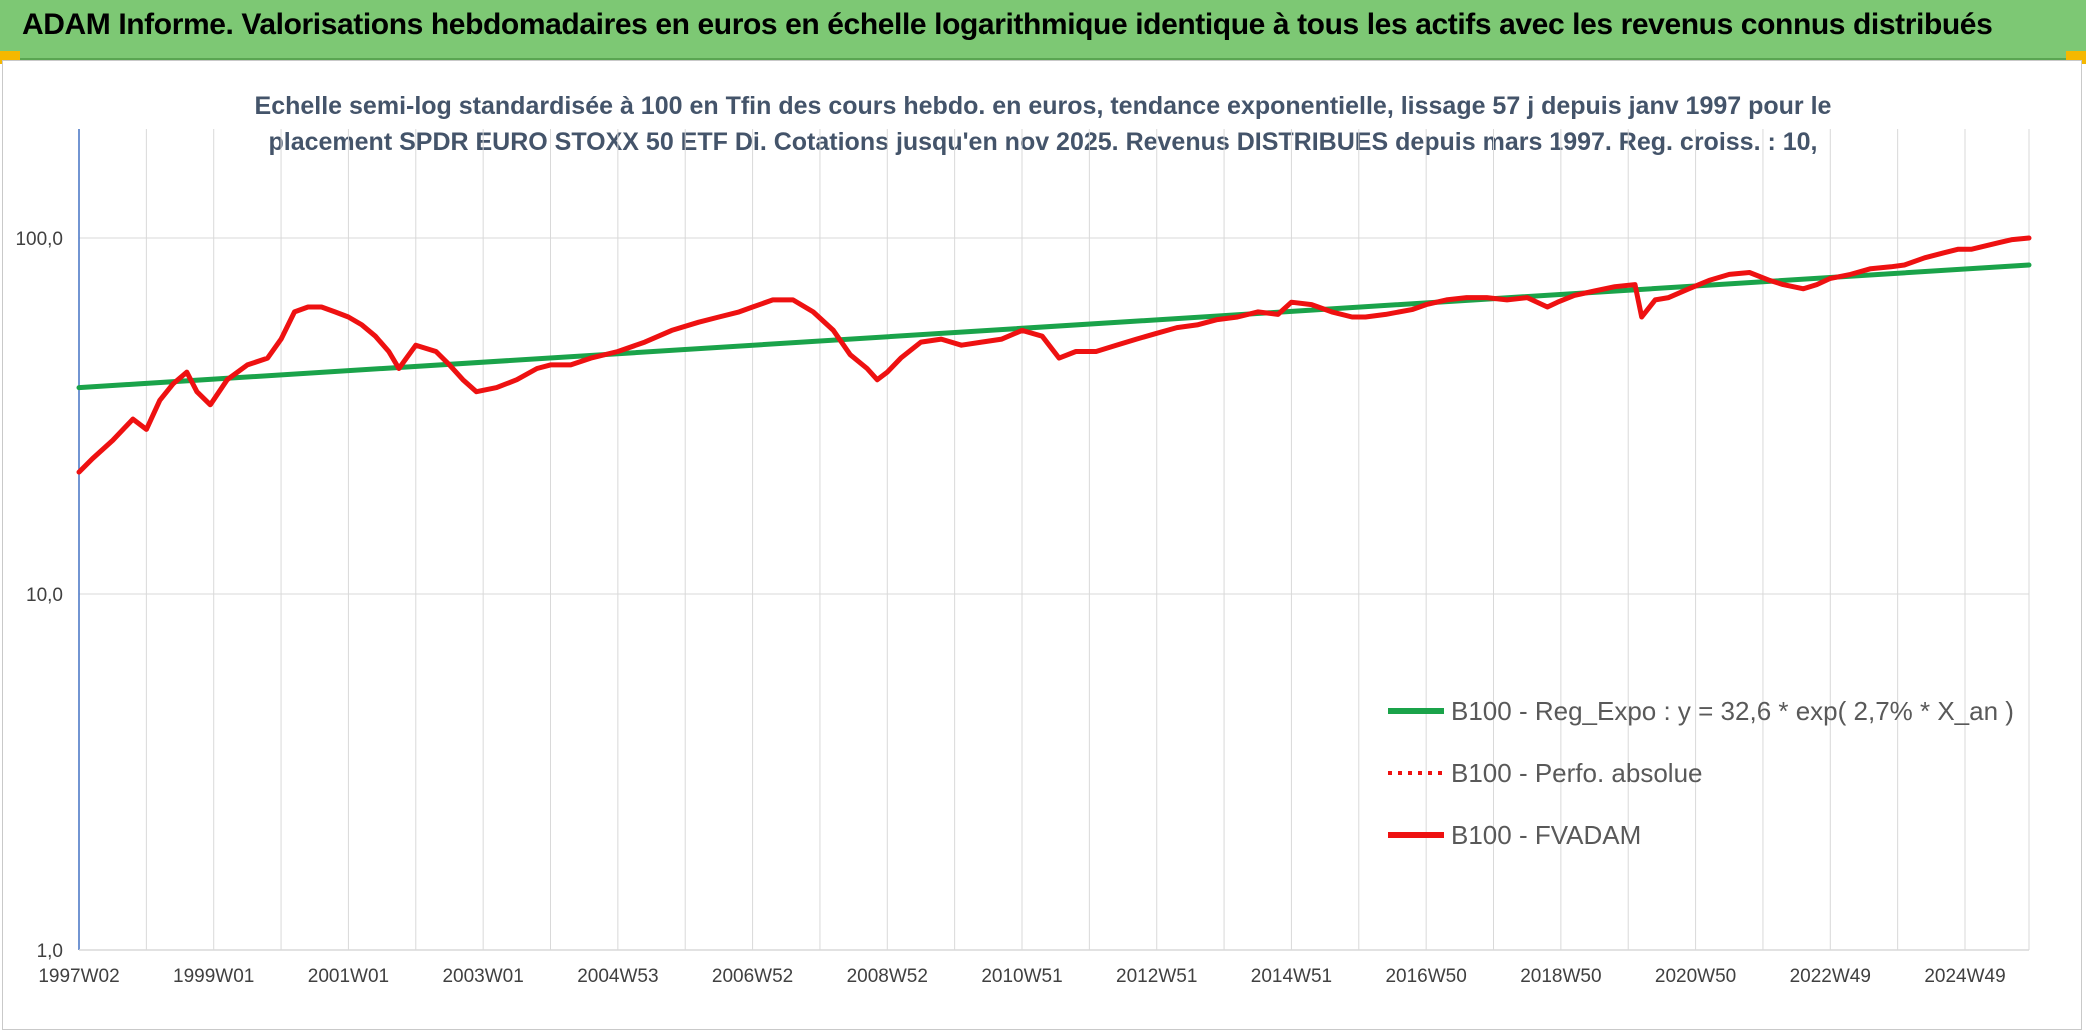 The image size is (2086, 1033). Describe the element at coordinates (213, 976) in the screenshot. I see `x-tick-label: 1999W01` at that location.